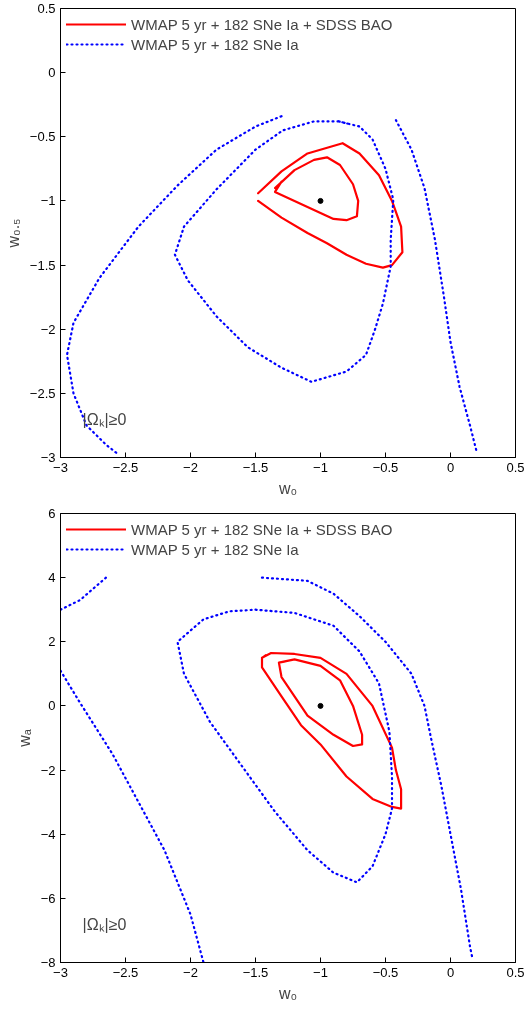  Describe the element at coordinates (42, 393) in the screenshot. I see `y-tick-label: −2.5` at that location.